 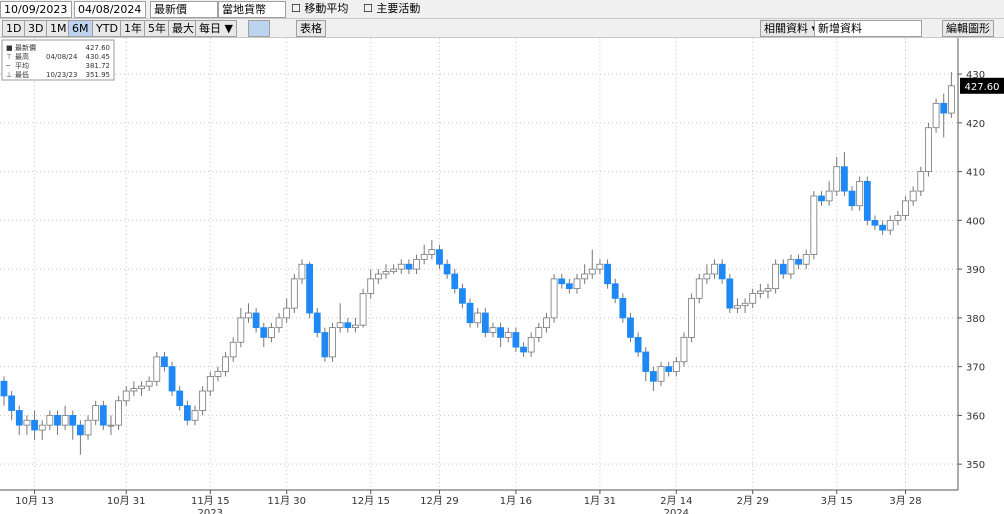 I want to click on legend-box, so click(x=58, y=60).